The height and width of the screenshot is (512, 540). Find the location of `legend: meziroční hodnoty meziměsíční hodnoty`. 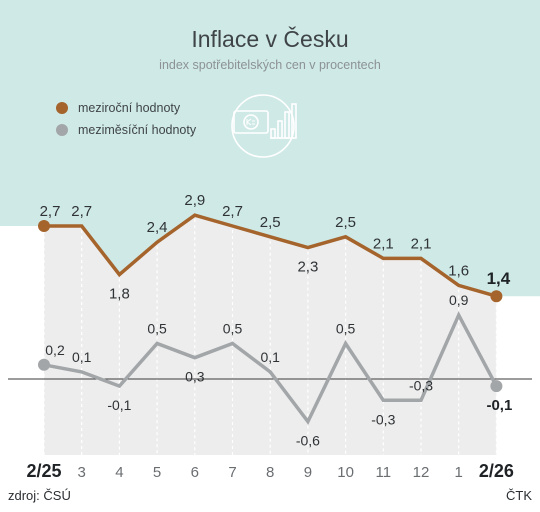

legend: meziroční hodnoty meziměsíční hodnoty is located at coordinates (126, 119).